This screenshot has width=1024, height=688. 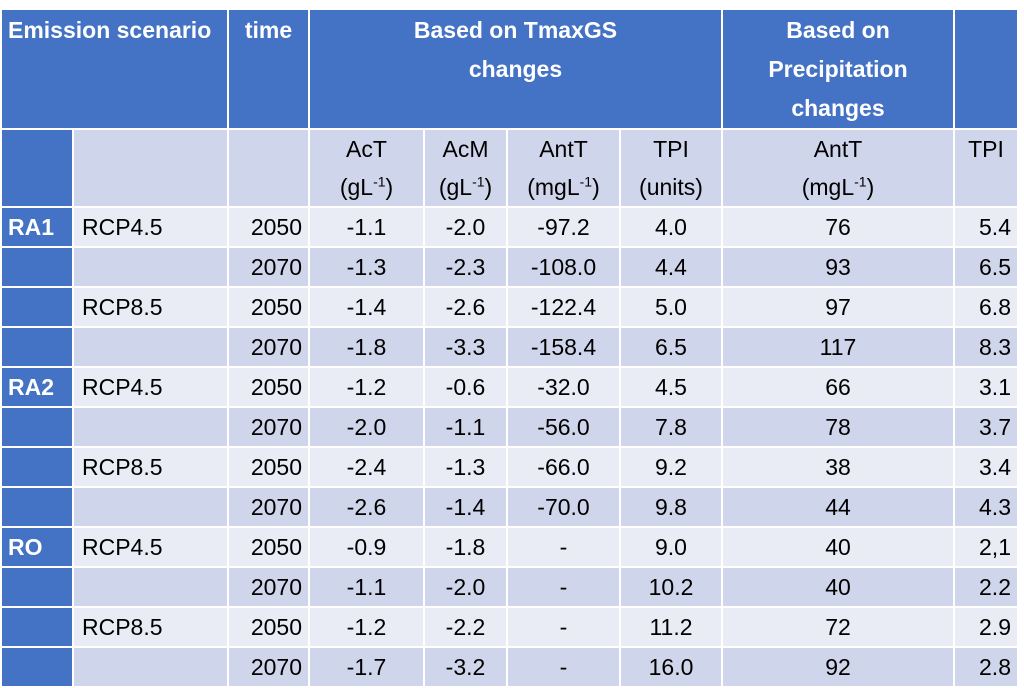 I want to click on group-cell: RA2, so click(x=37, y=387).